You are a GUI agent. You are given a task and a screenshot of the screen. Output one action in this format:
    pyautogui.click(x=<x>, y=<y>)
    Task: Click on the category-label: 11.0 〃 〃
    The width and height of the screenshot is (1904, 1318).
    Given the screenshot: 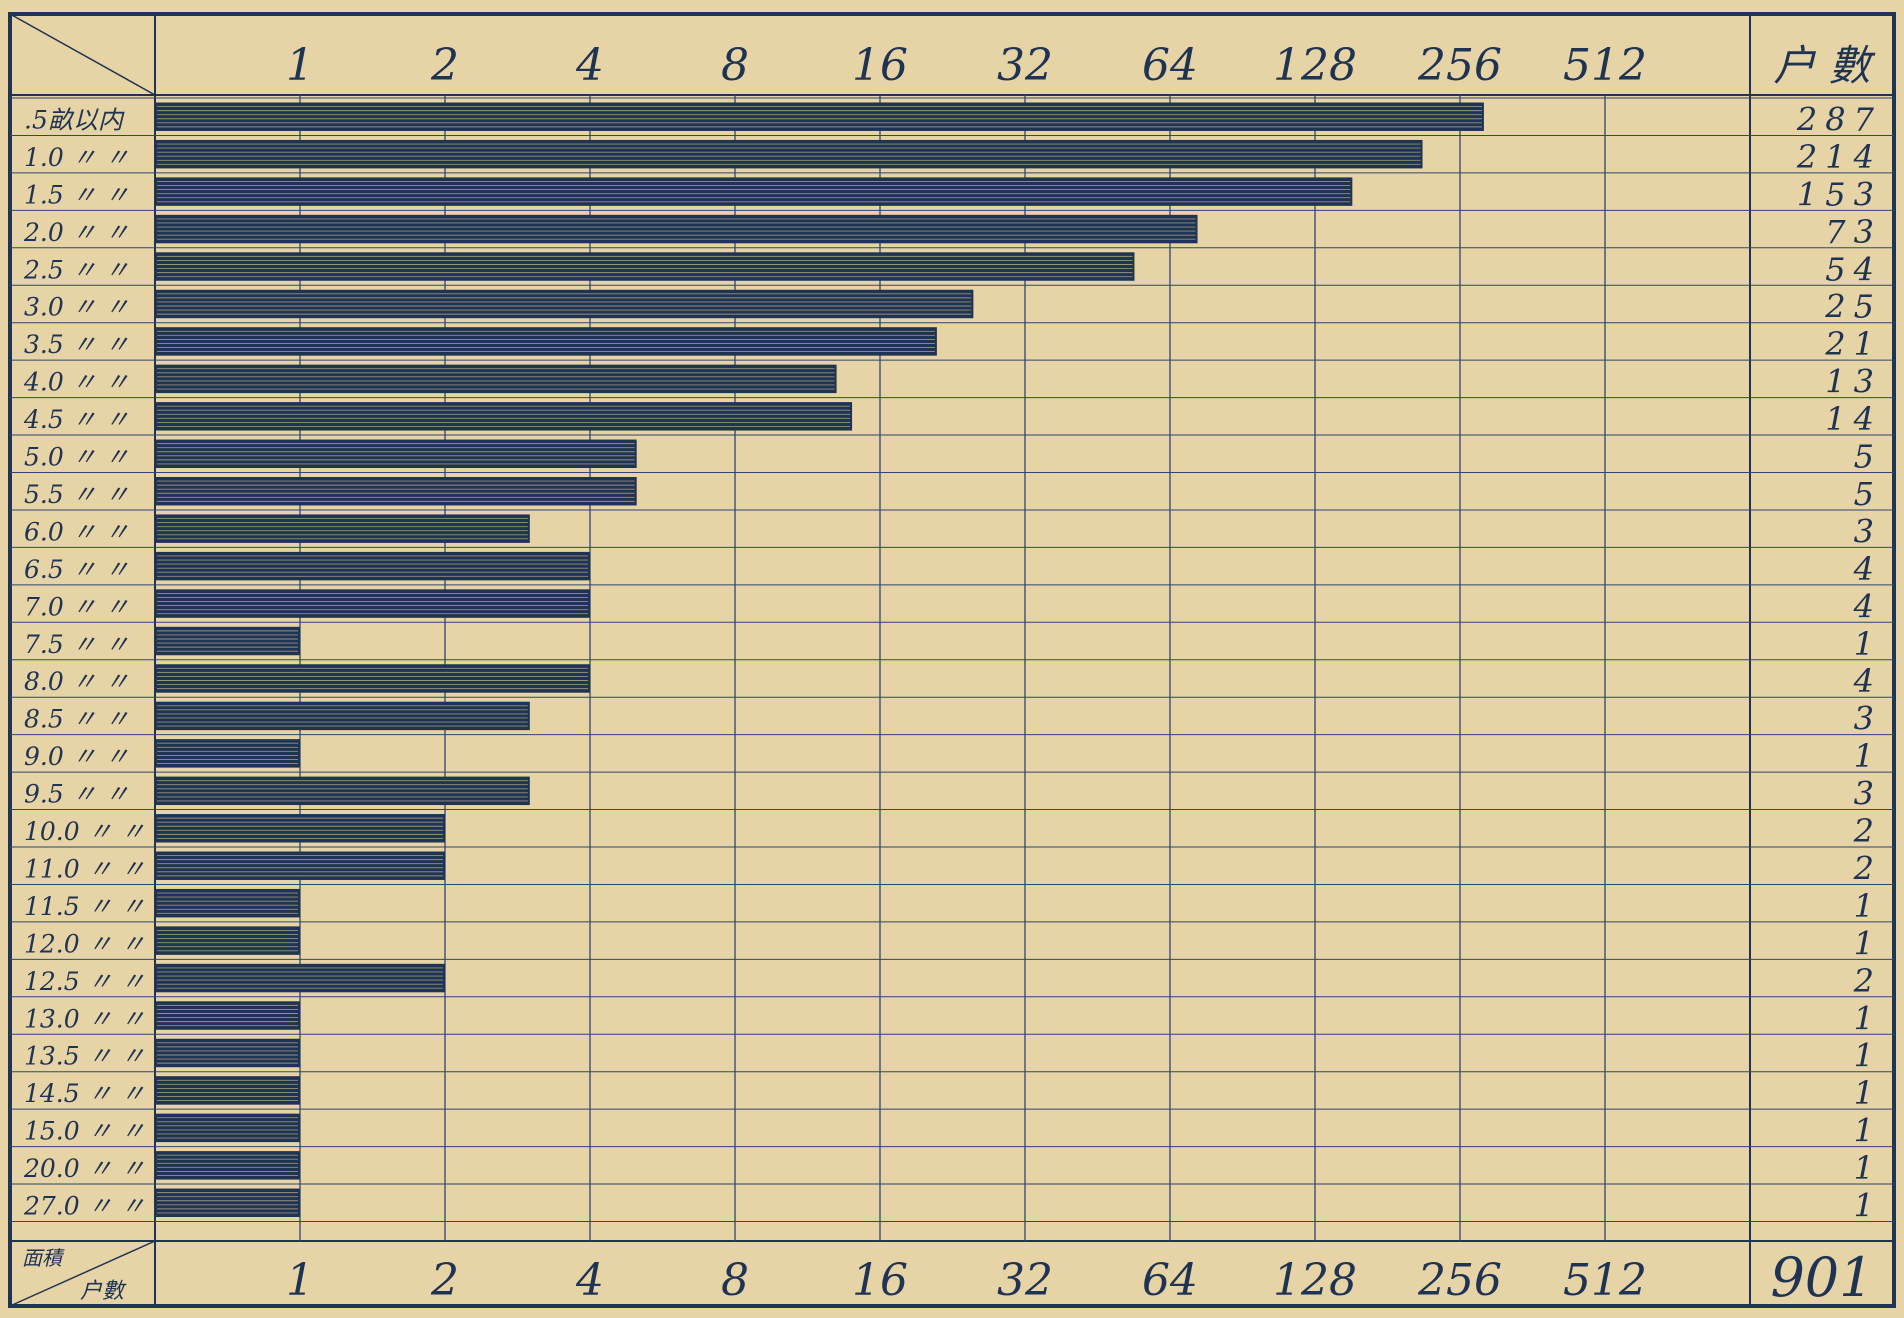 What is the action you would take?
    pyautogui.click(x=85, y=868)
    